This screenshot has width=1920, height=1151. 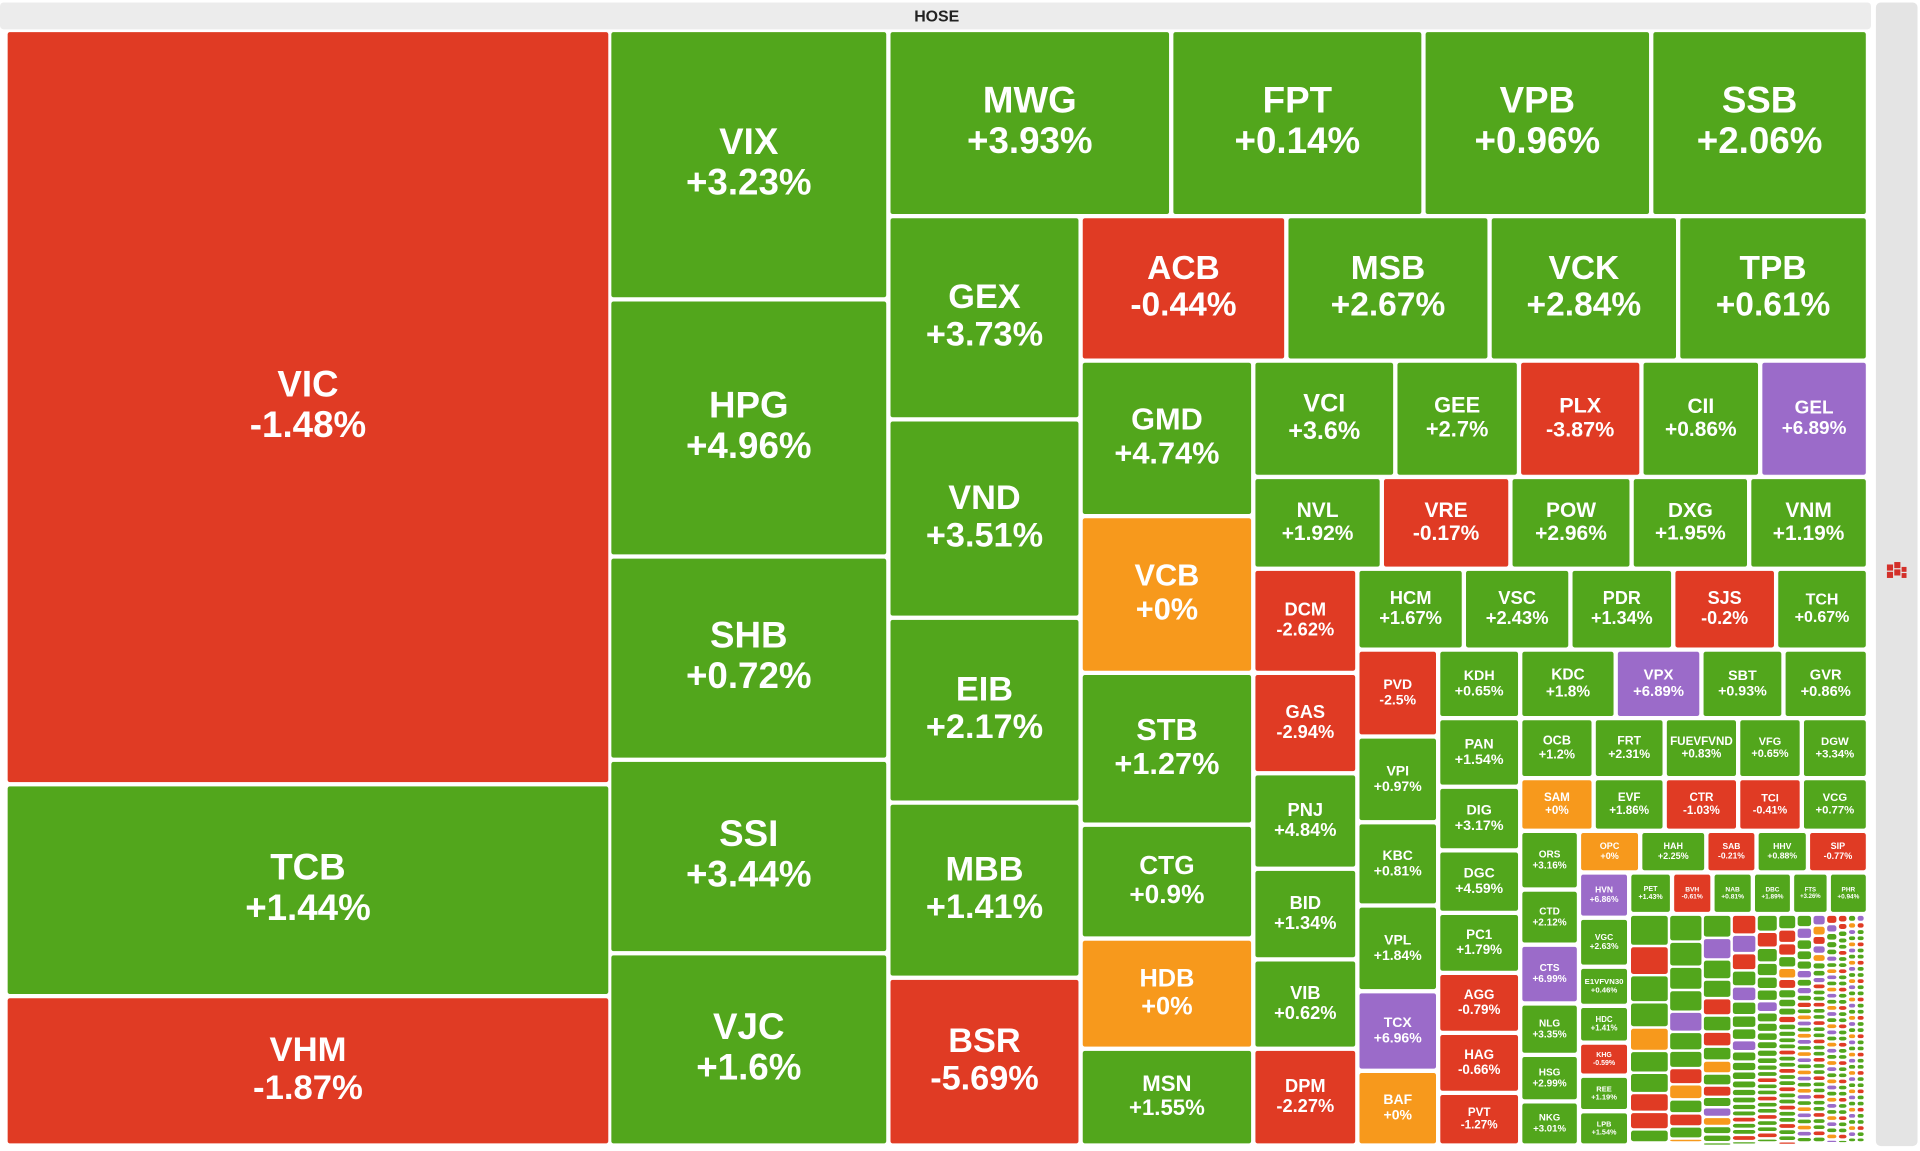 What do you see at coordinates (1166, 1083) in the screenshot?
I see `tile-symbol: MSN` at bounding box center [1166, 1083].